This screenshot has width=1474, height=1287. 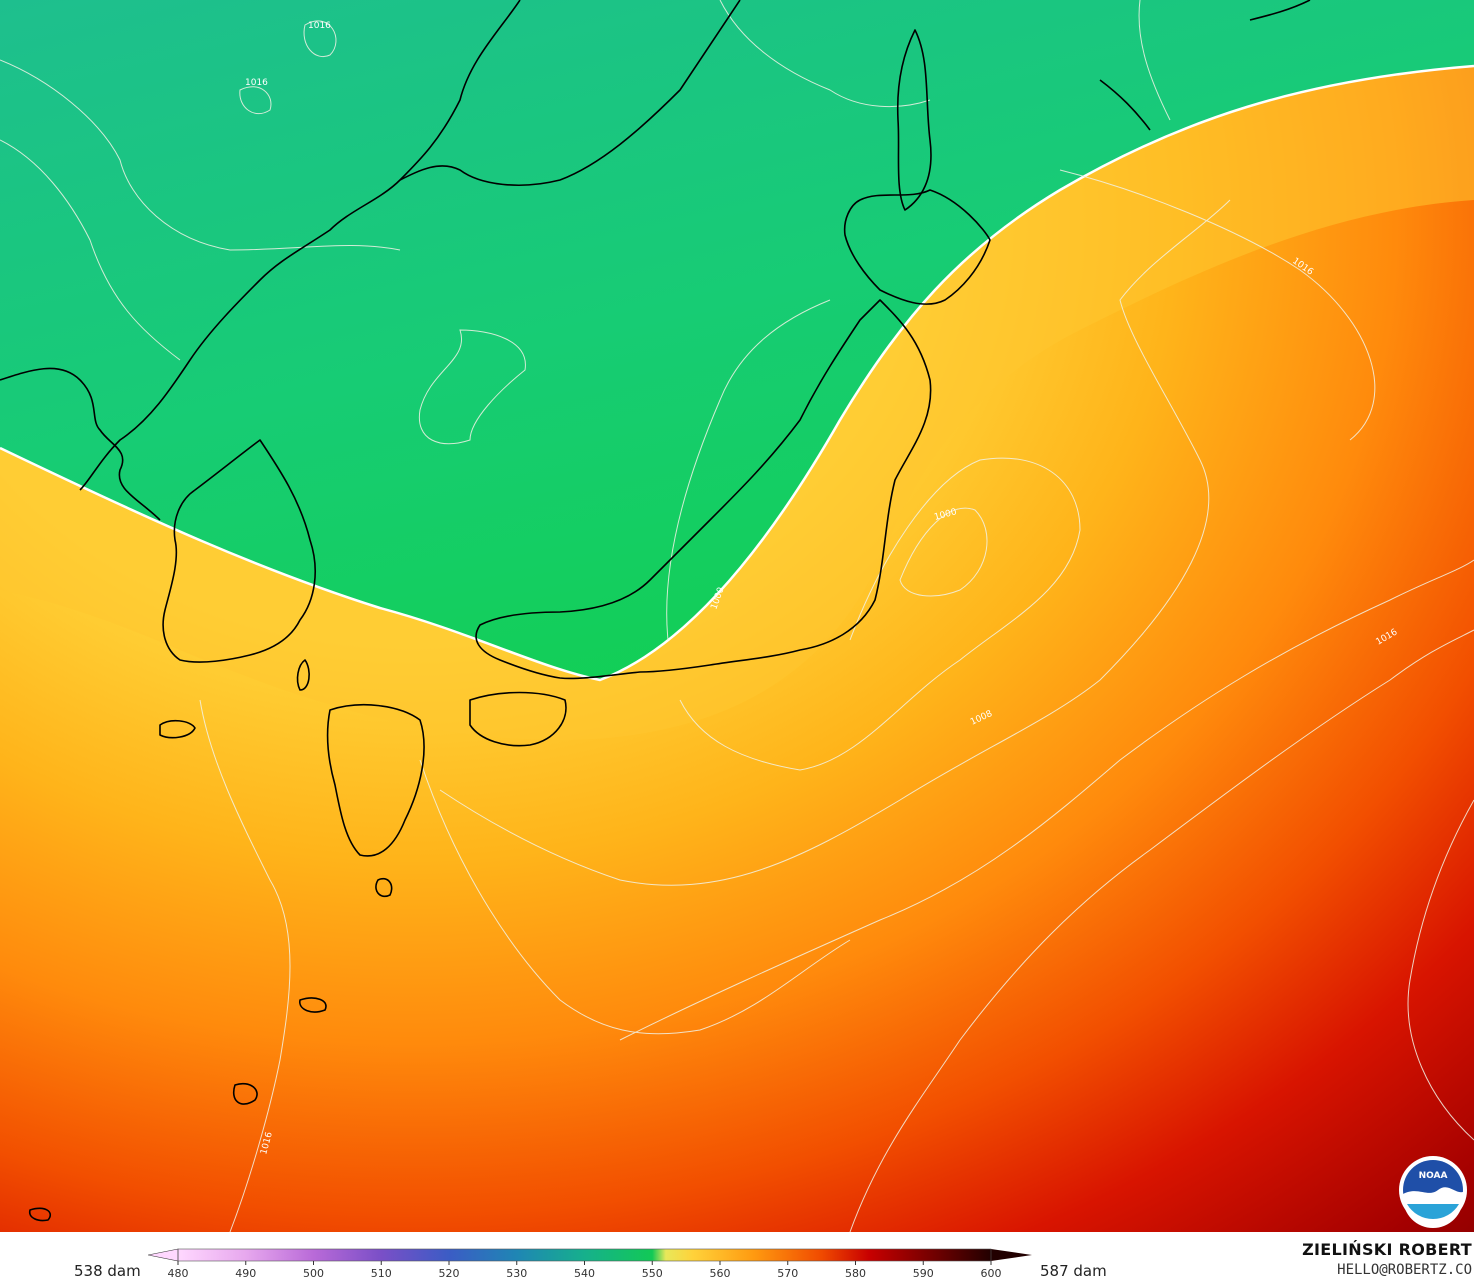 I want to click on colorbar-tick-label: 510, so click(x=381, y=1273).